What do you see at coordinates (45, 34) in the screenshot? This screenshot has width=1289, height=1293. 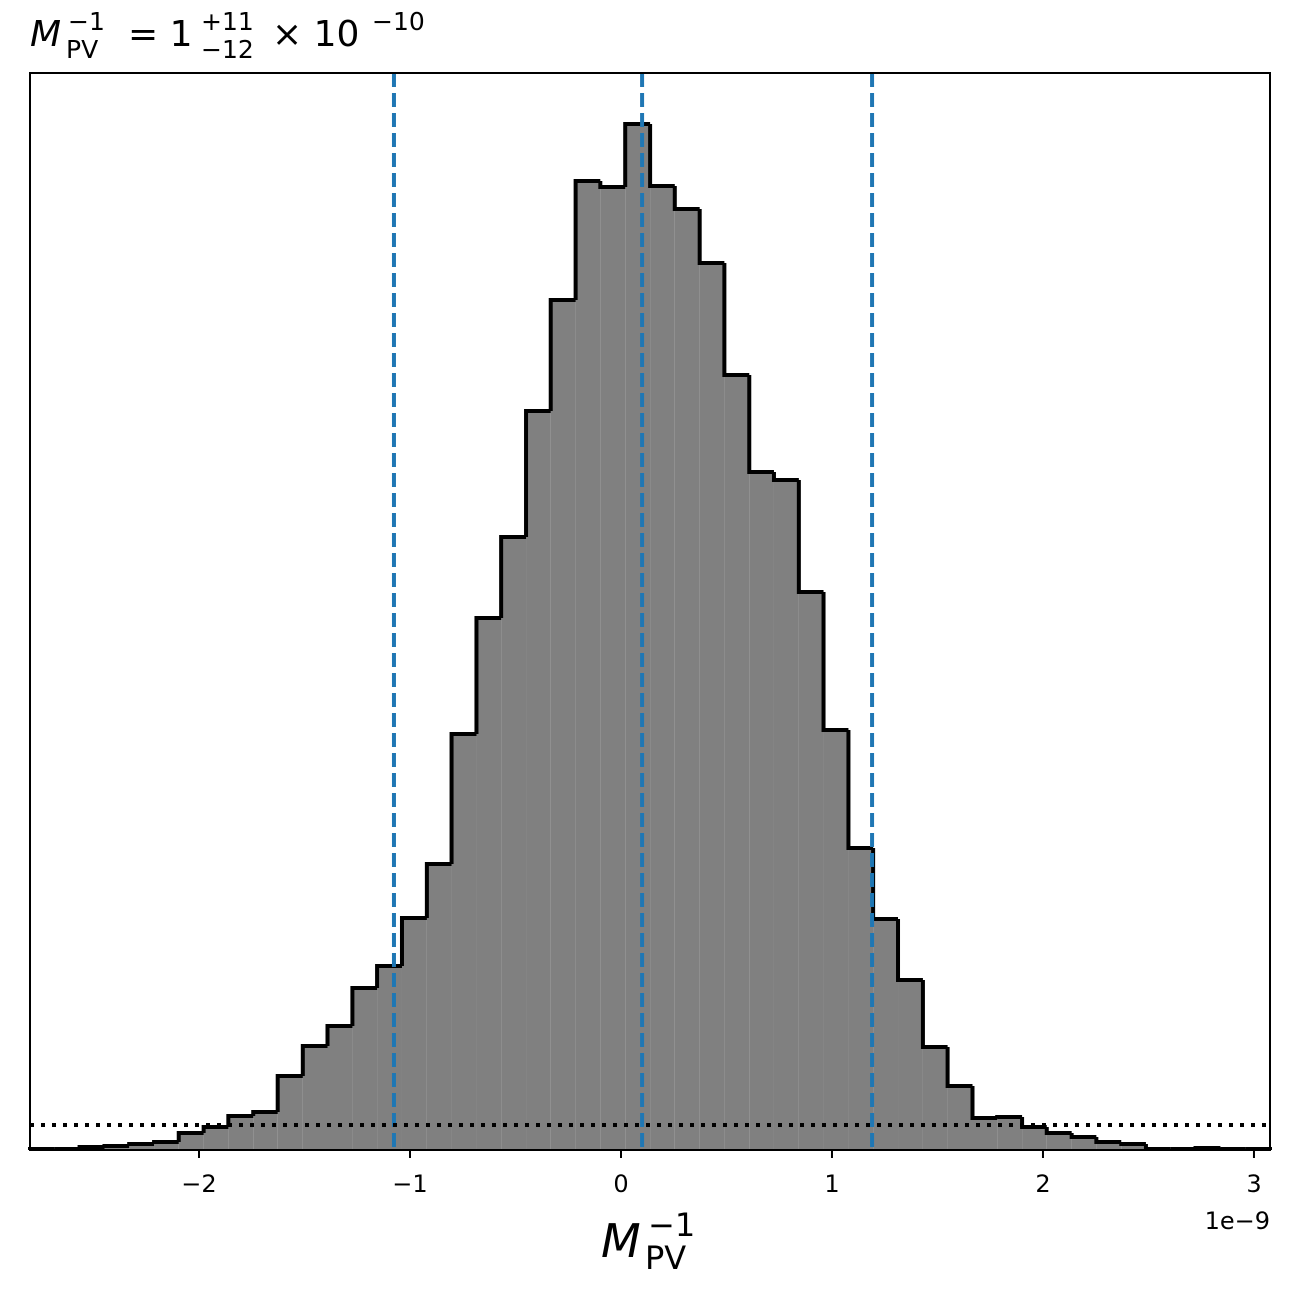 I see `title-symbol: M` at bounding box center [45, 34].